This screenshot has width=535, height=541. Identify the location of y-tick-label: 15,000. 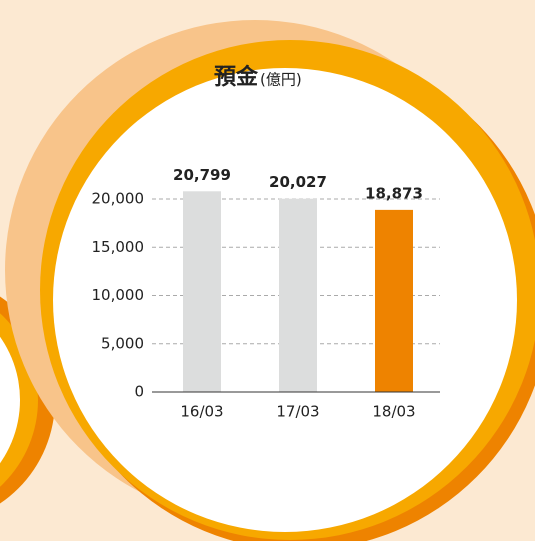
(118, 247).